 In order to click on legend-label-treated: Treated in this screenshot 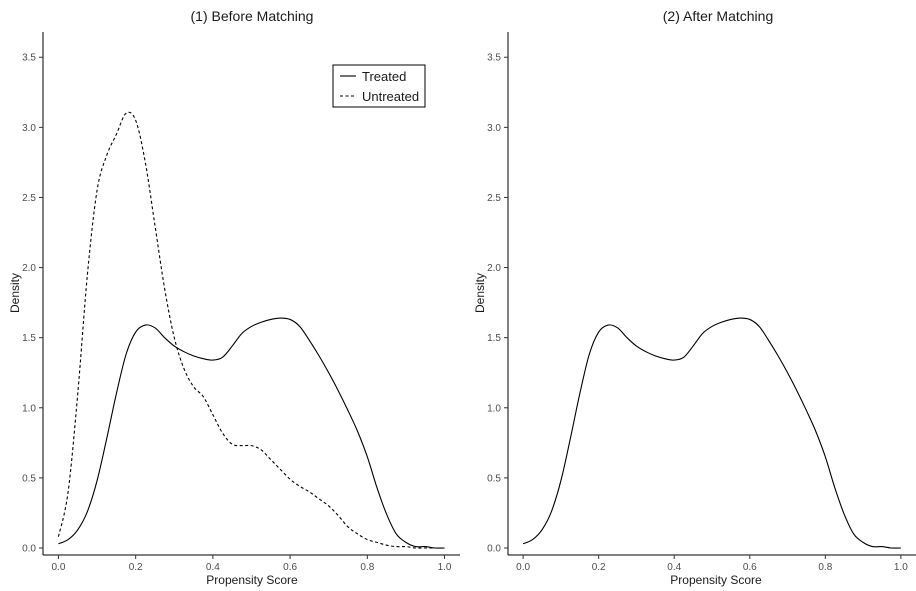, I will do `click(384, 76)`.